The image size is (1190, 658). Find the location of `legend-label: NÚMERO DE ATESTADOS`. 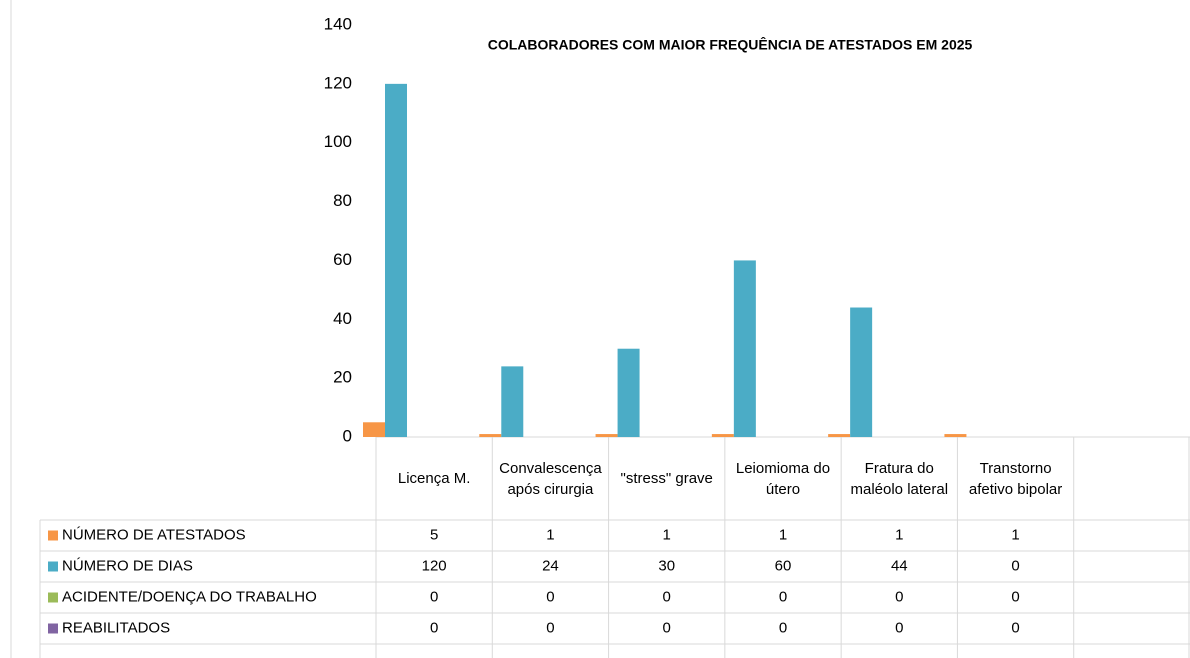

legend-label: NÚMERO DE ATESTADOS is located at coordinates (154, 534).